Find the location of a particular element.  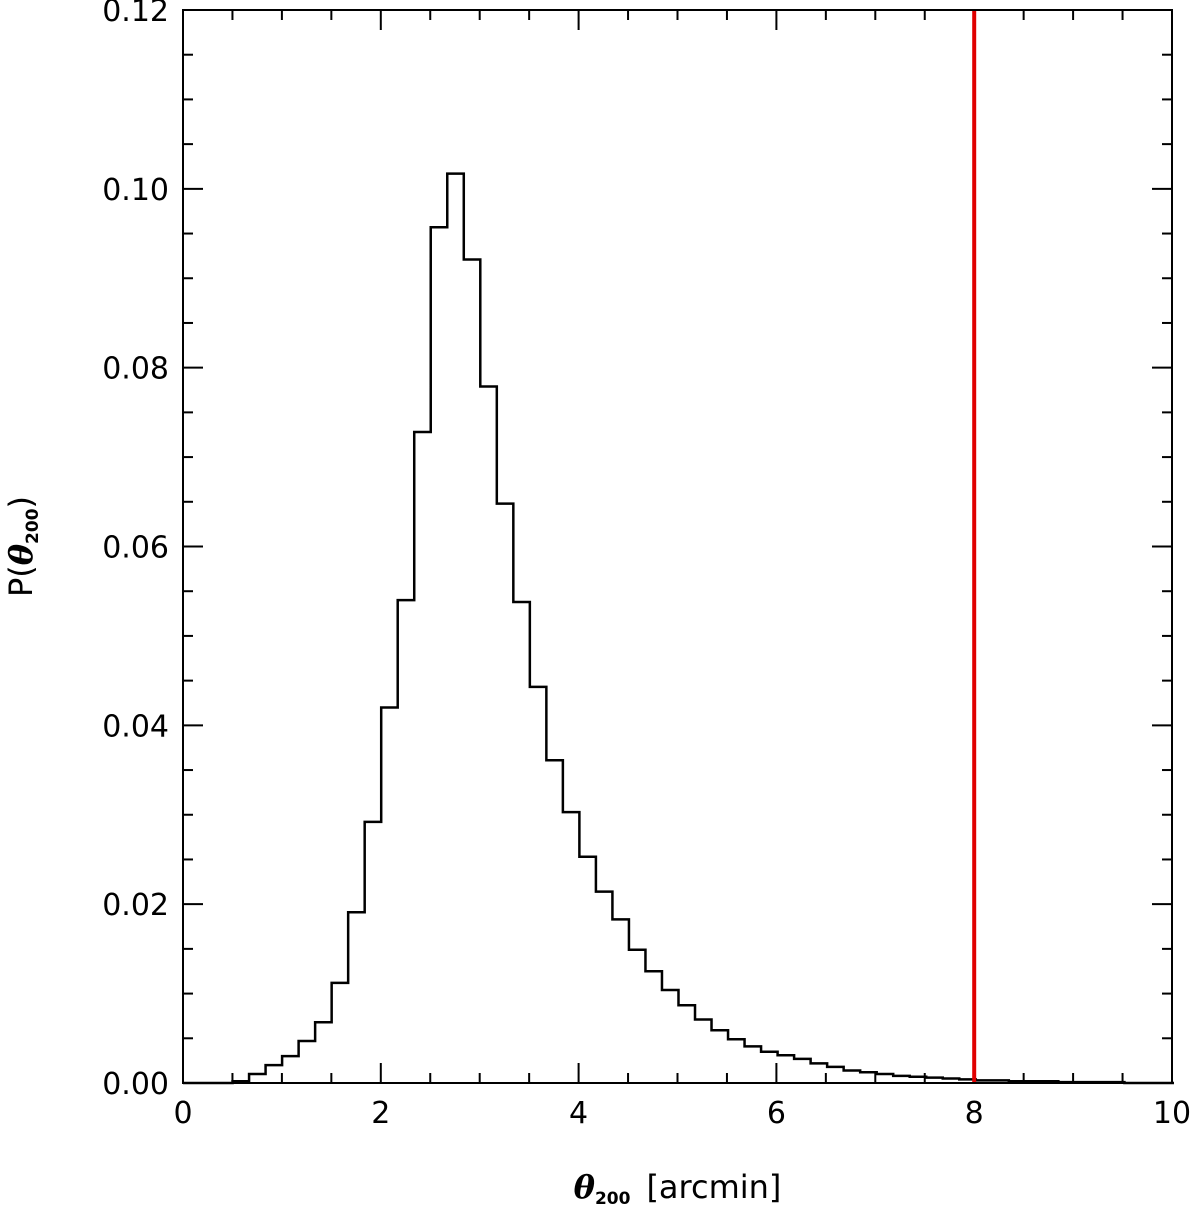

y-tick-label: 0.12 is located at coordinates (135, 14).